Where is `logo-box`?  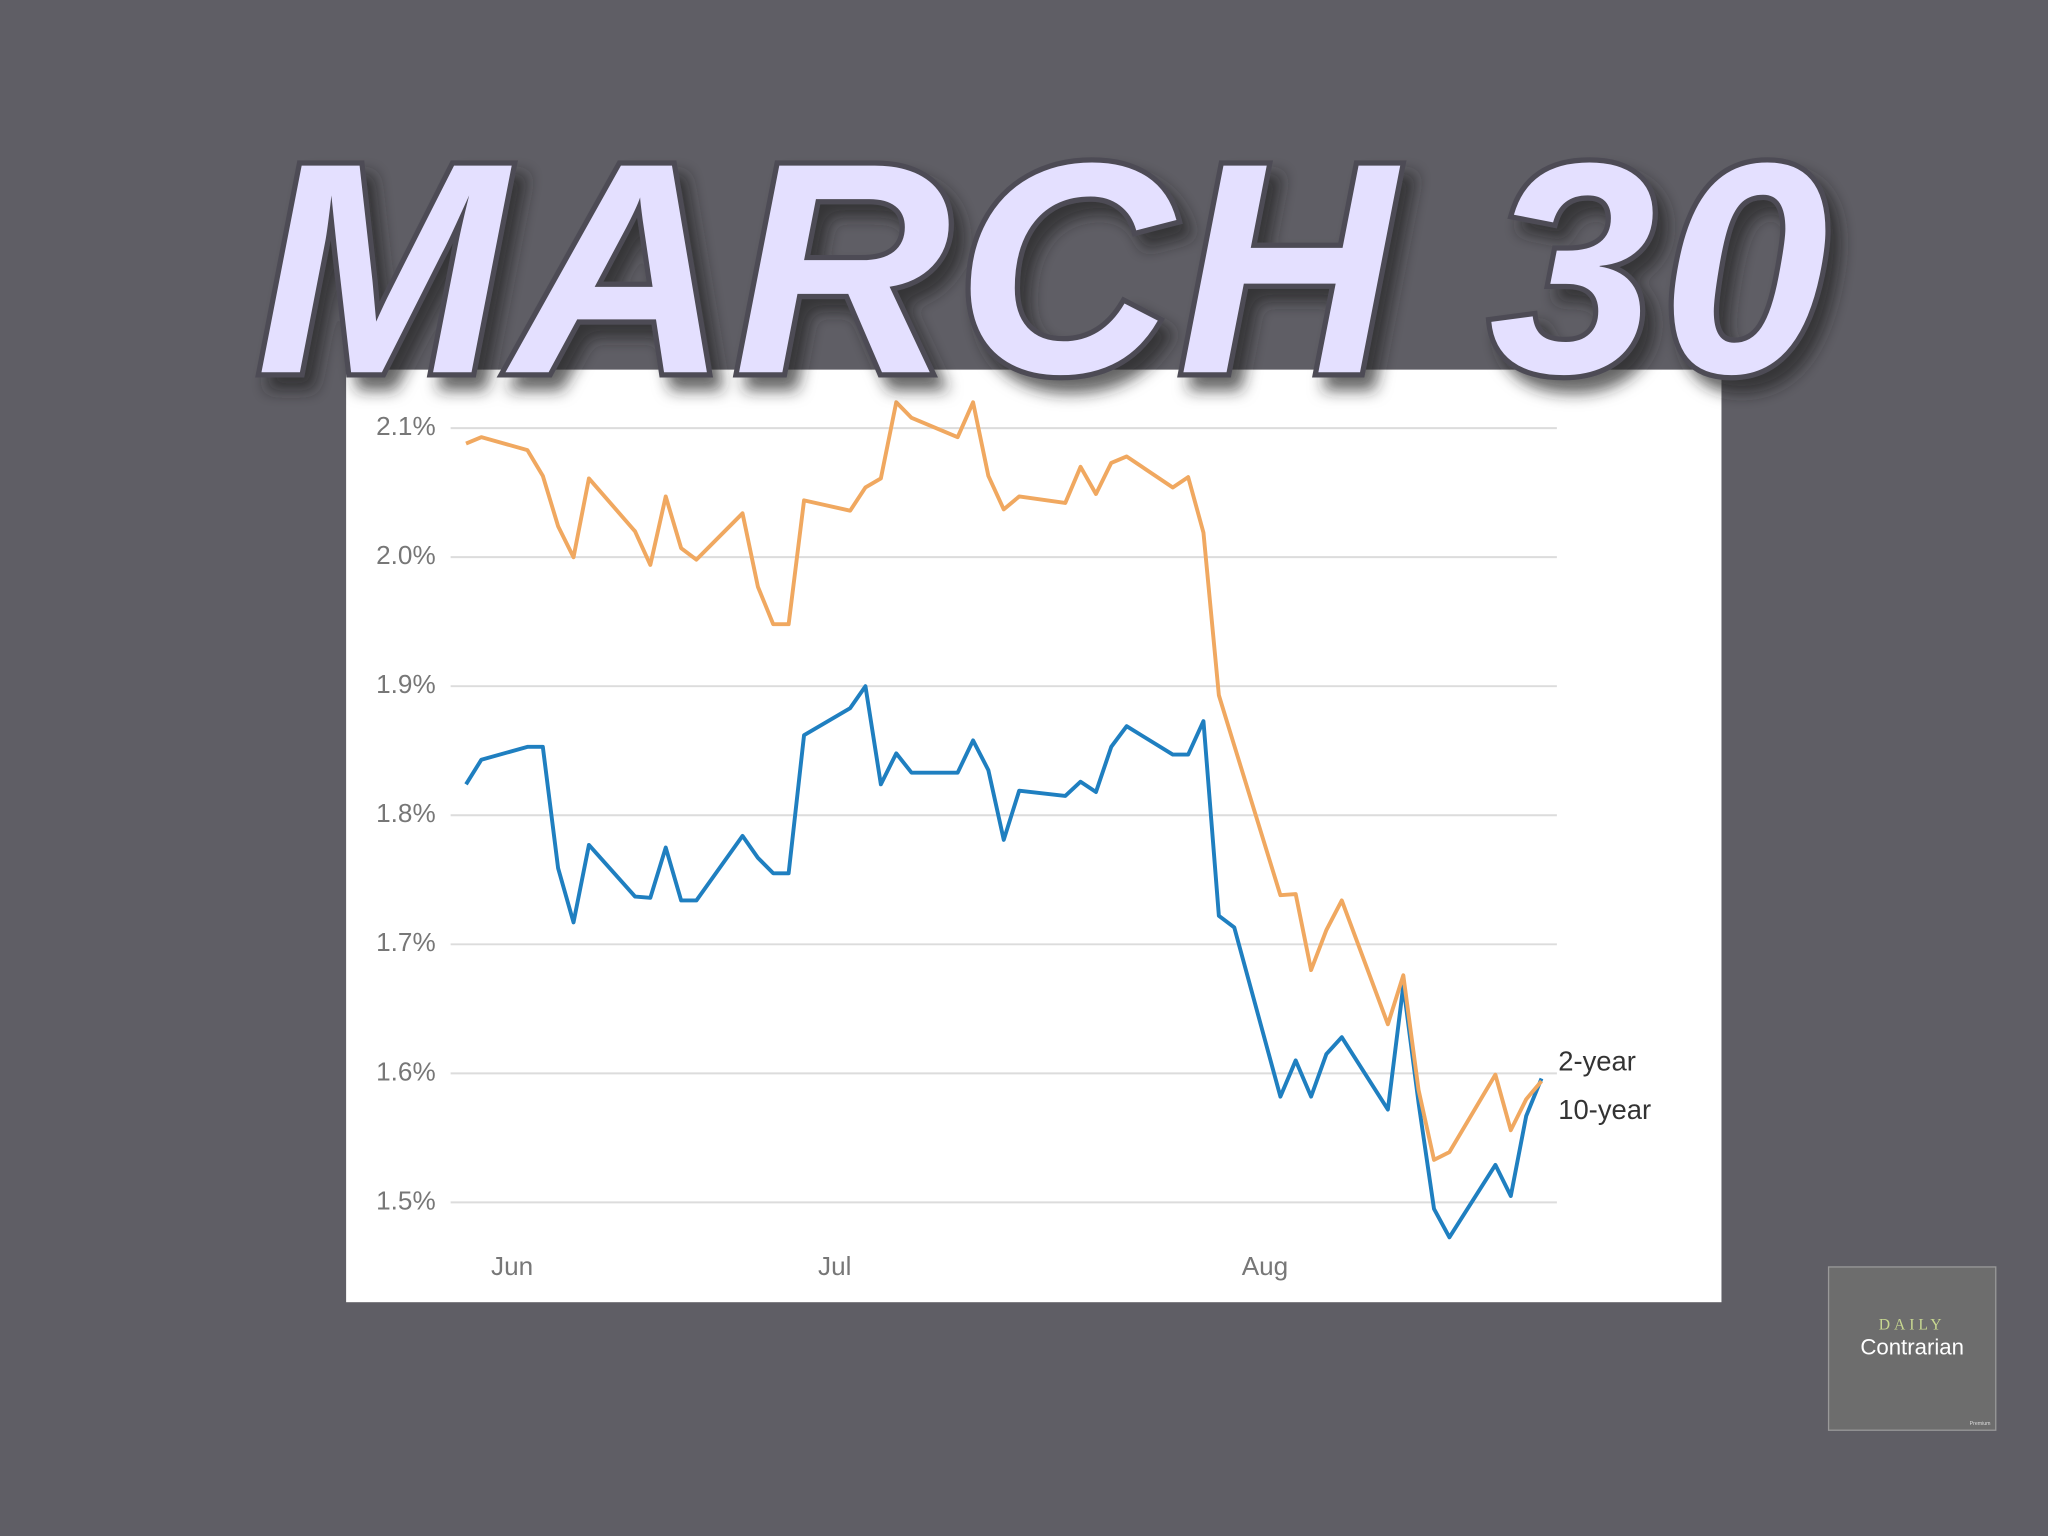
logo-box is located at coordinates (1912, 1348).